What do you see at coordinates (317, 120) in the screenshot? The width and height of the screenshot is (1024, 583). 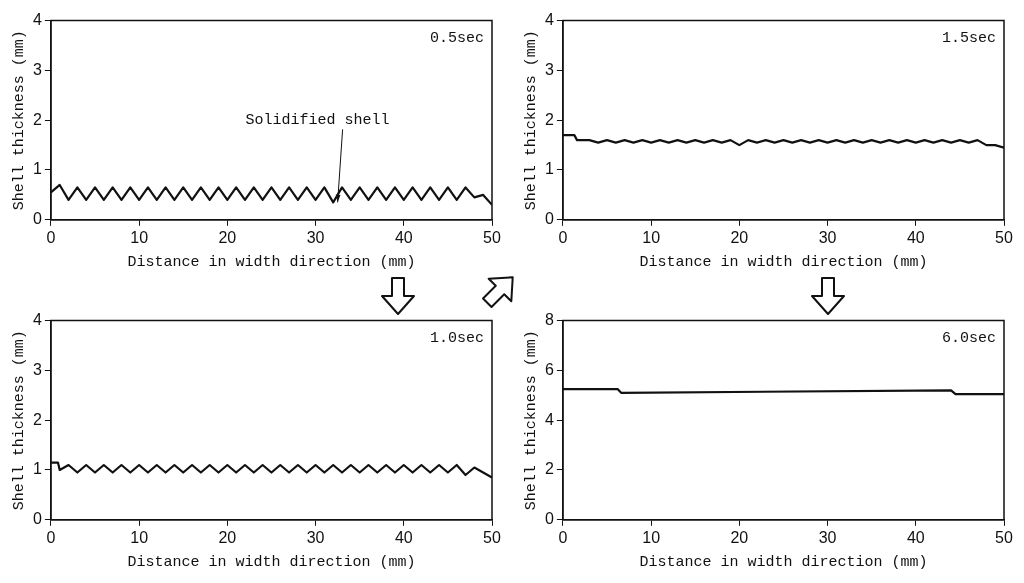 I see `annotation: Solidified shell` at bounding box center [317, 120].